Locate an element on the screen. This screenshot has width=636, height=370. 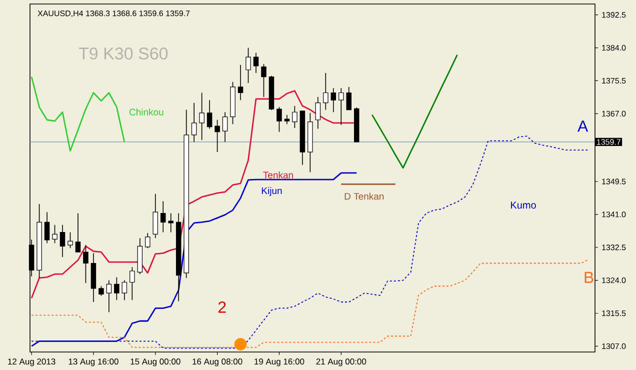
text: XAUUSD,H4 1368.3 1368.6 1359.6 1359.7 is located at coordinates (114, 14).